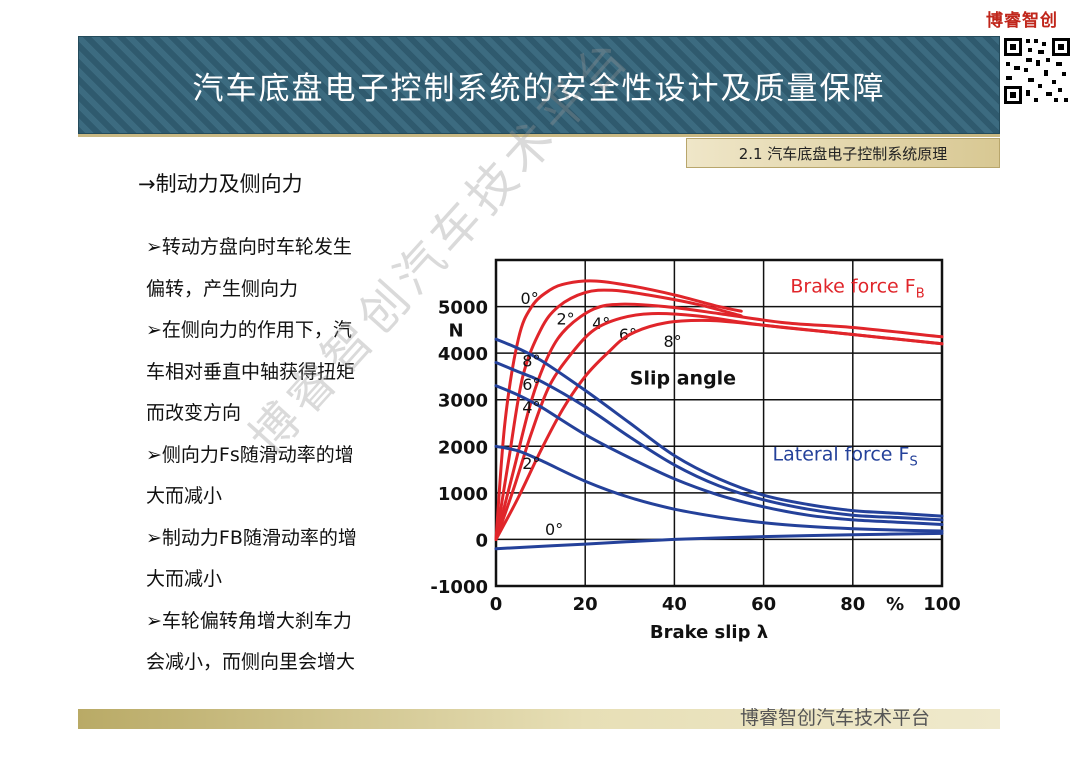  I want to click on y-tick-label: 2000, so click(463, 447).